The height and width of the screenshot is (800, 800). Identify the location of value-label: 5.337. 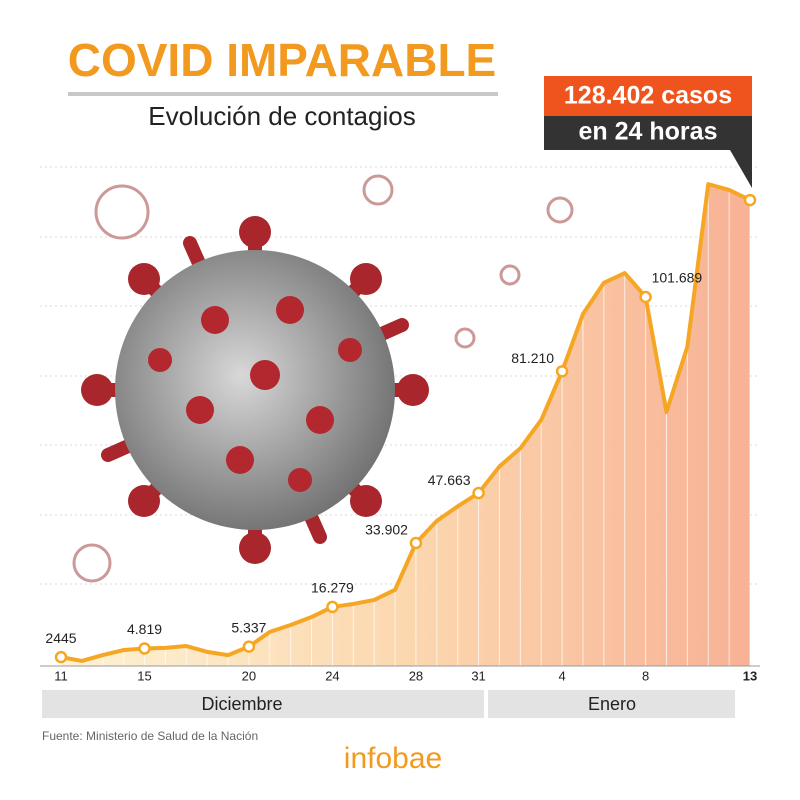
(248, 627).